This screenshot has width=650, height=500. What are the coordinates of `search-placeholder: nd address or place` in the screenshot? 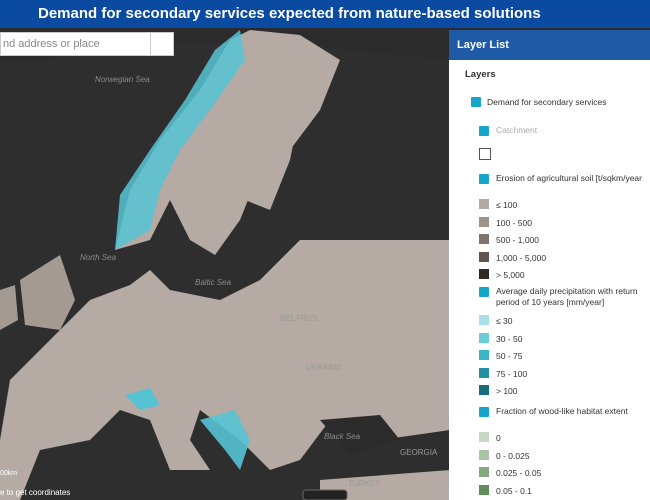 It's located at (51, 44).